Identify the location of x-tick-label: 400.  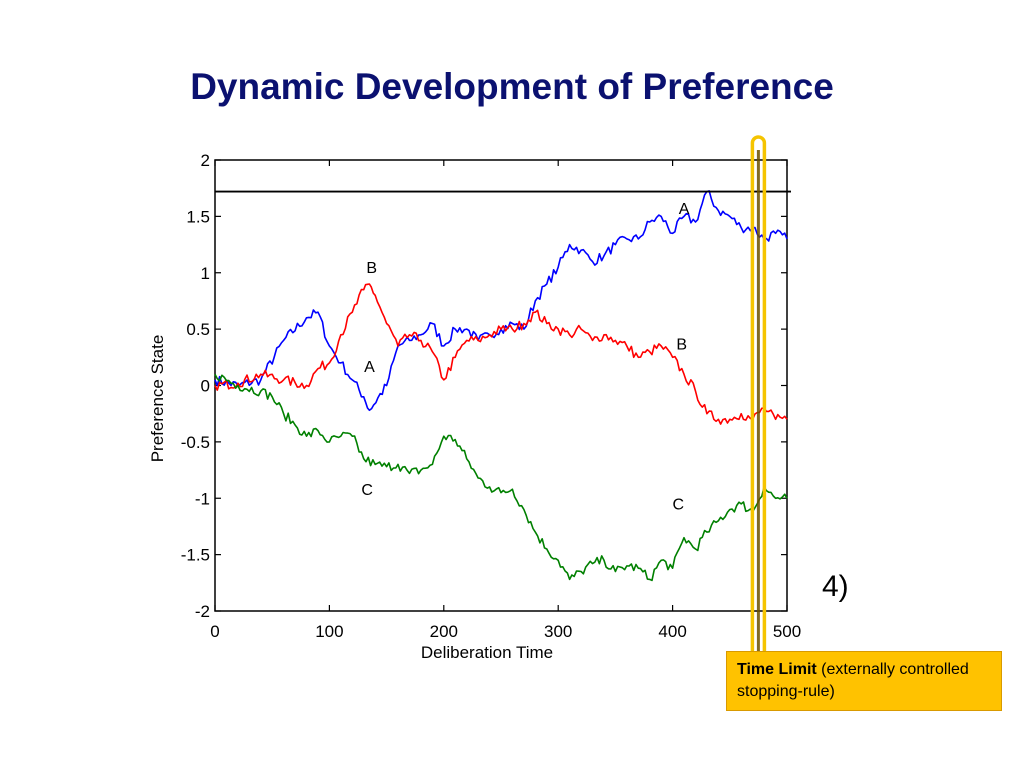
(672, 631).